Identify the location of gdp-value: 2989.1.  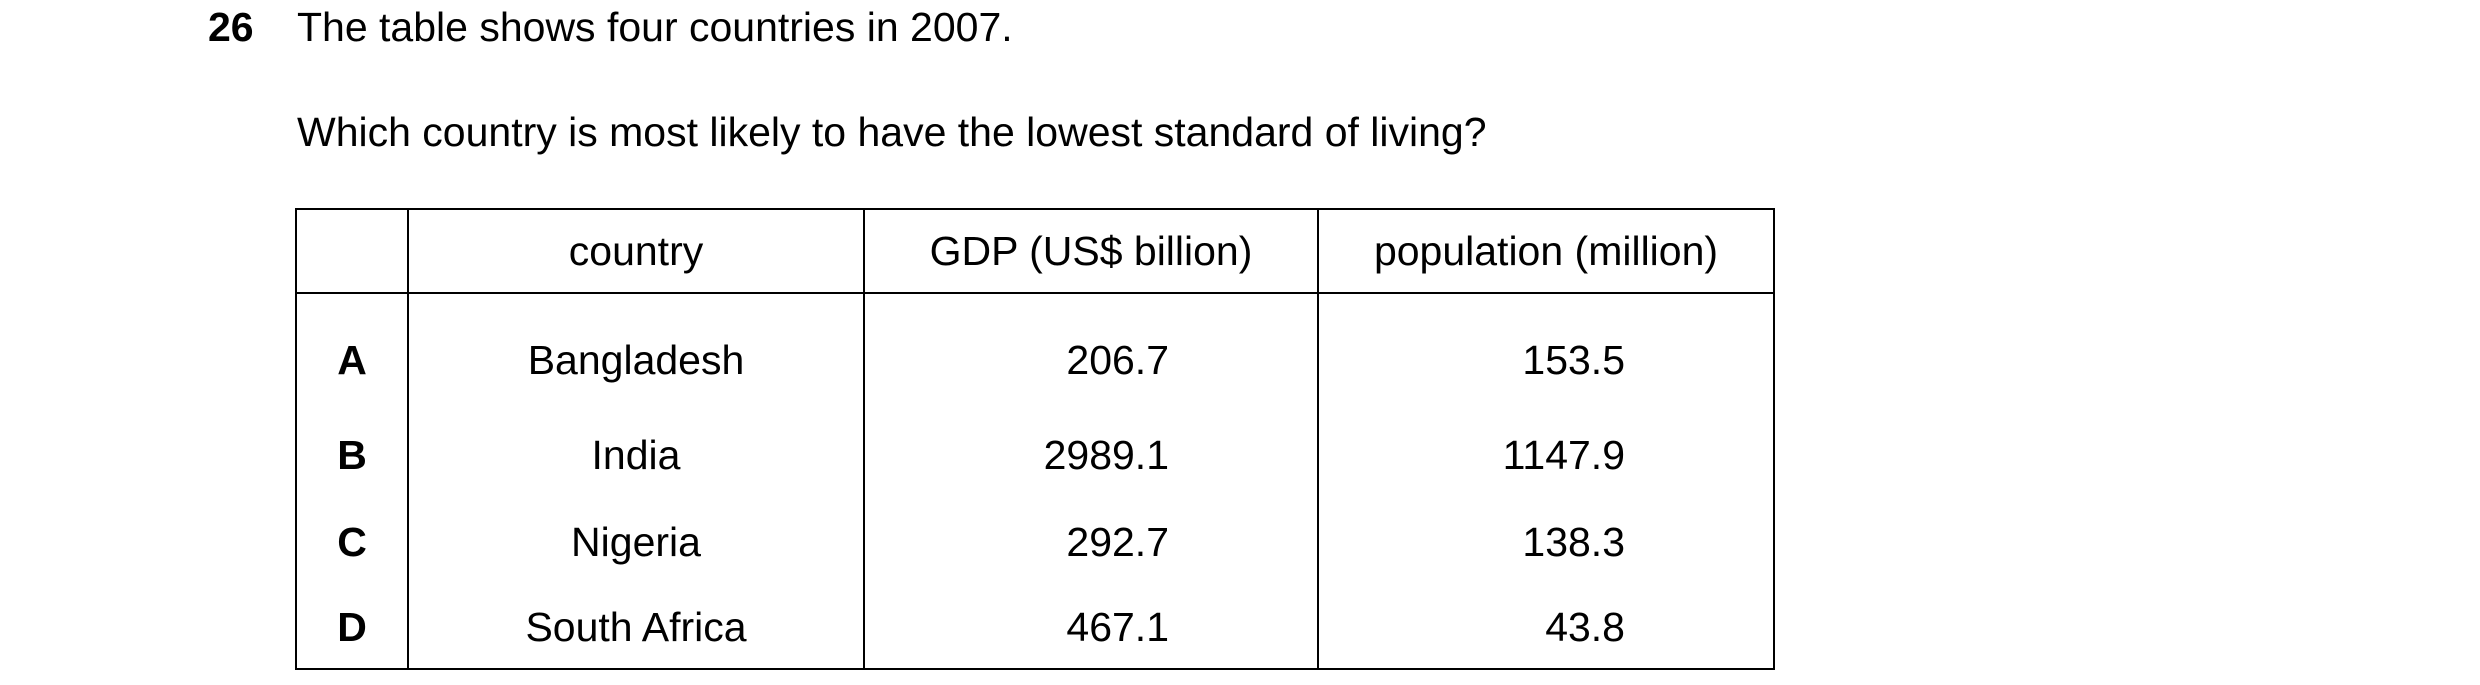
(1106, 455).